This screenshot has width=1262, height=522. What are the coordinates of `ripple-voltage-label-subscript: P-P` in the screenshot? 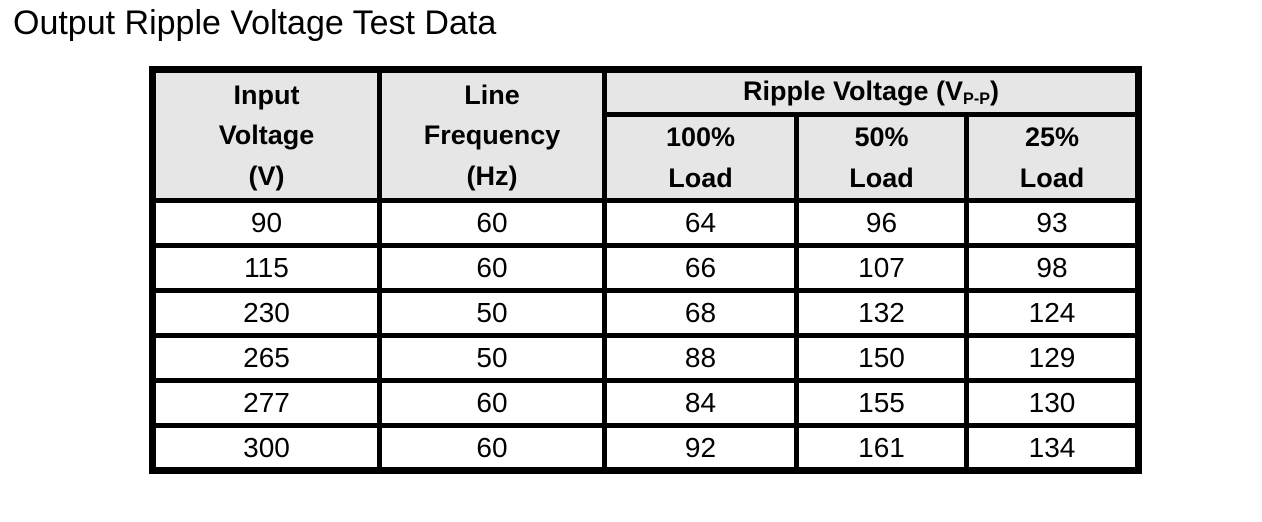 It's located at (977, 99).